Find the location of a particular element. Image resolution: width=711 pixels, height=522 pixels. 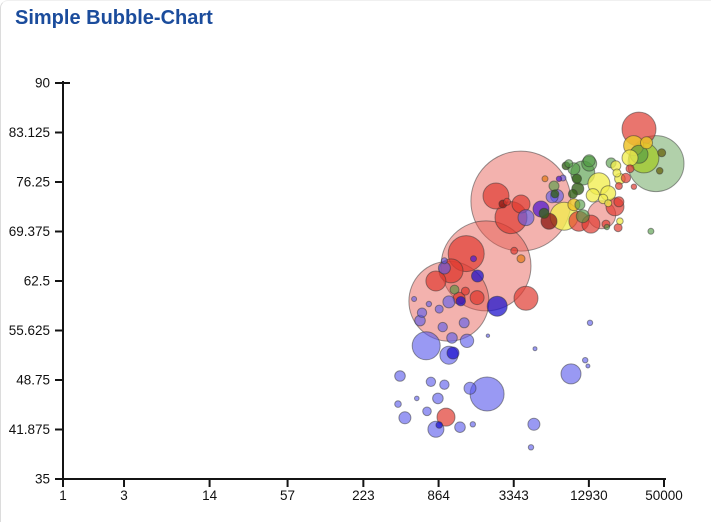

x-tick-label: 3343 is located at coordinates (514, 495).